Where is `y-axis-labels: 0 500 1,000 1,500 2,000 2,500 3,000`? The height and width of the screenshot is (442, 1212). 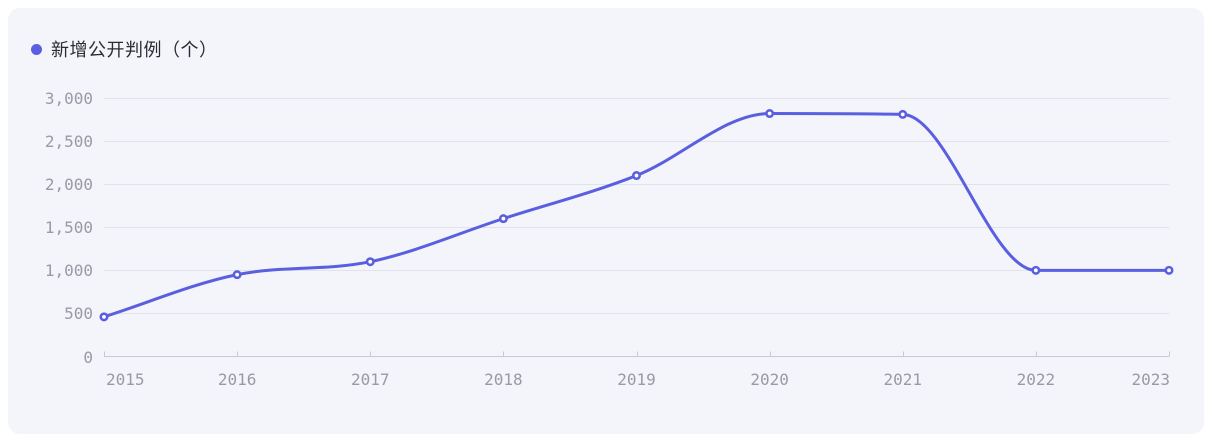
y-axis-labels: 0 500 1,000 1,500 2,000 2,500 3,000 is located at coordinates (69, 228).